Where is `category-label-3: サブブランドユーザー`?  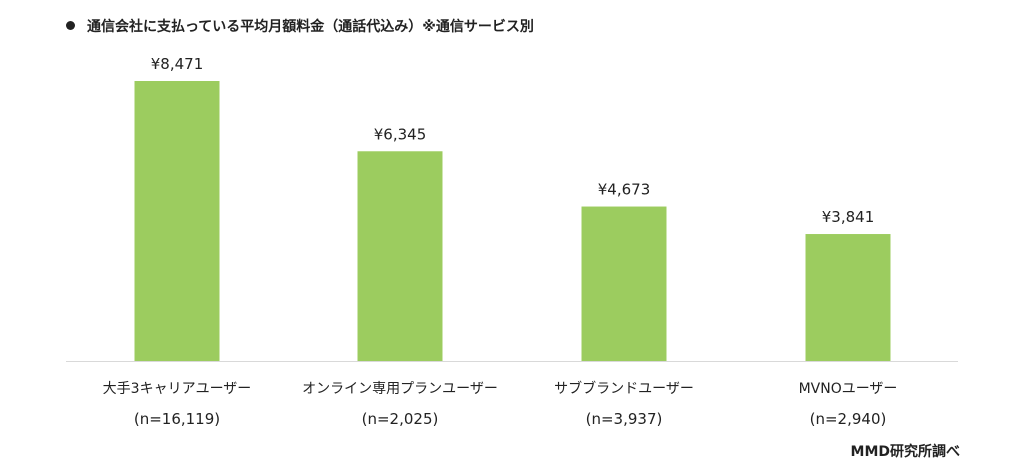 category-label-3: サブブランドユーザー is located at coordinates (624, 388).